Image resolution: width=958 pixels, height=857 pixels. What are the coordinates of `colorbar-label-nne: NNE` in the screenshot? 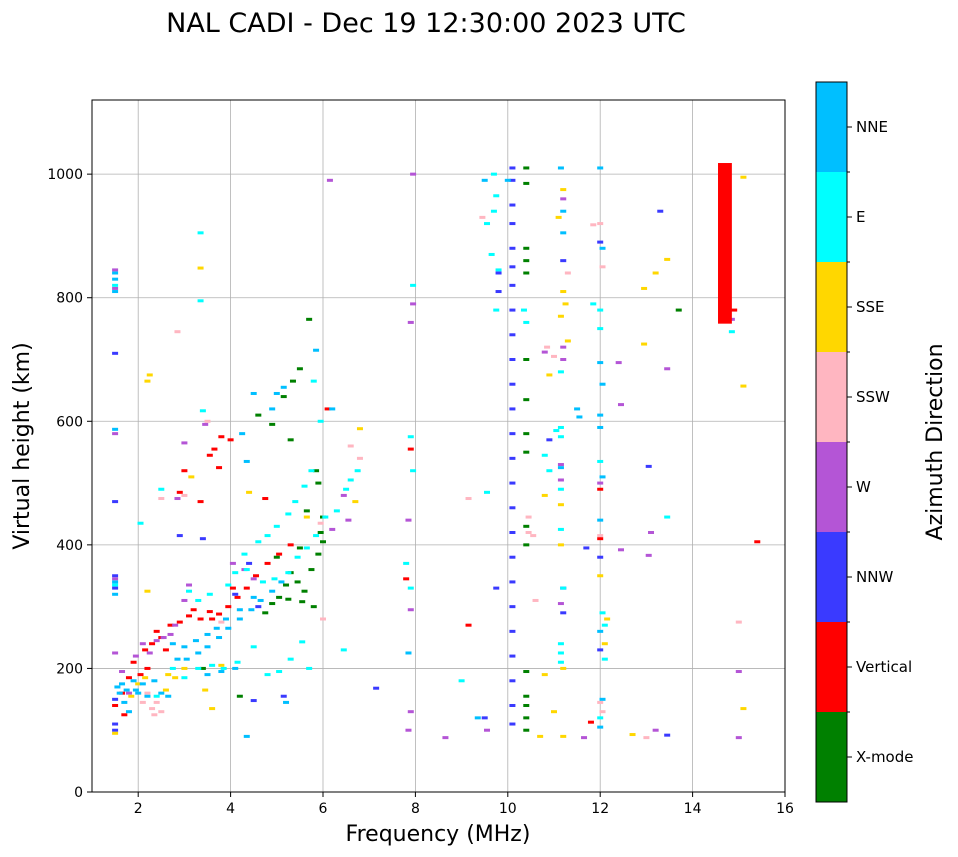 It's located at (872, 127).